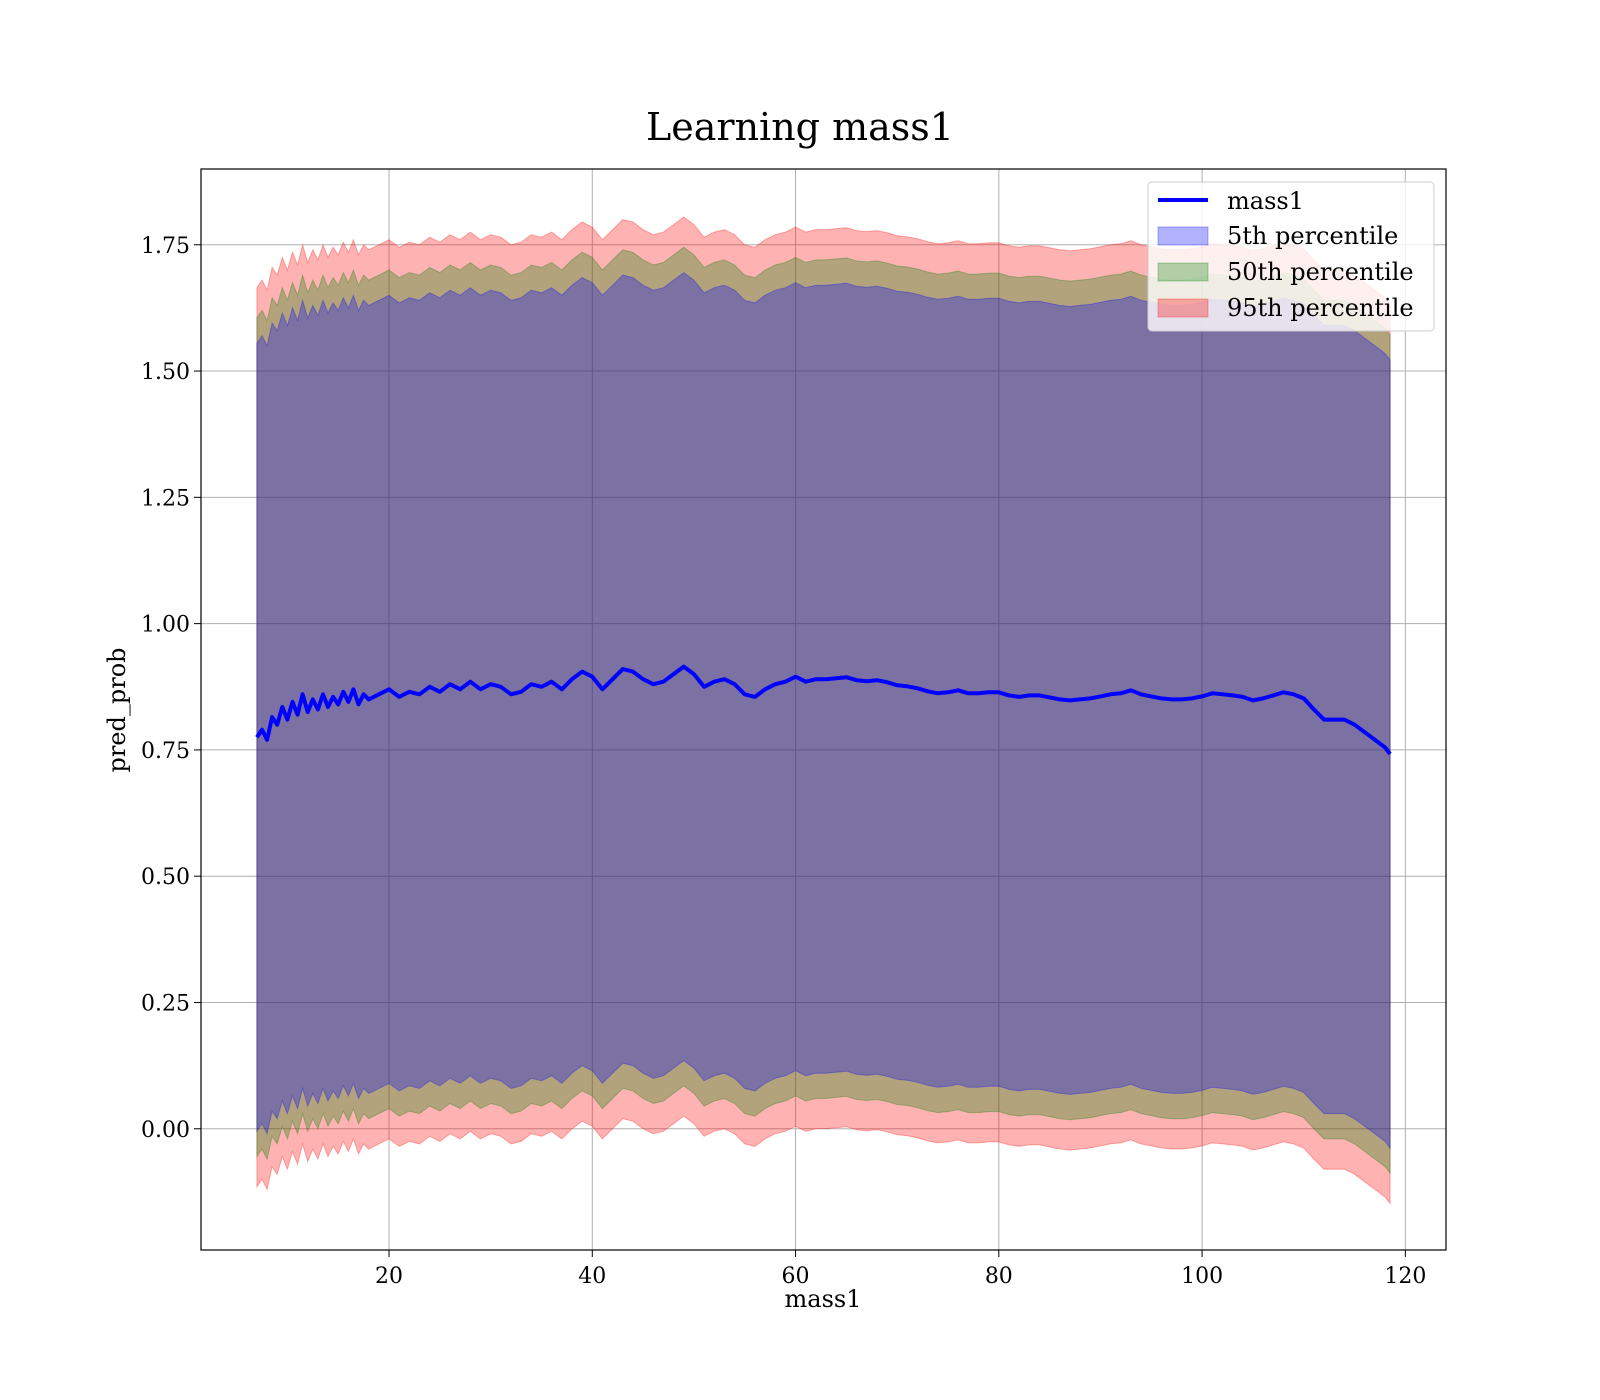 This screenshot has width=1600, height=1400. What do you see at coordinates (165, 625) in the screenshot?
I see `y-tick-label: 1.00` at bounding box center [165, 625].